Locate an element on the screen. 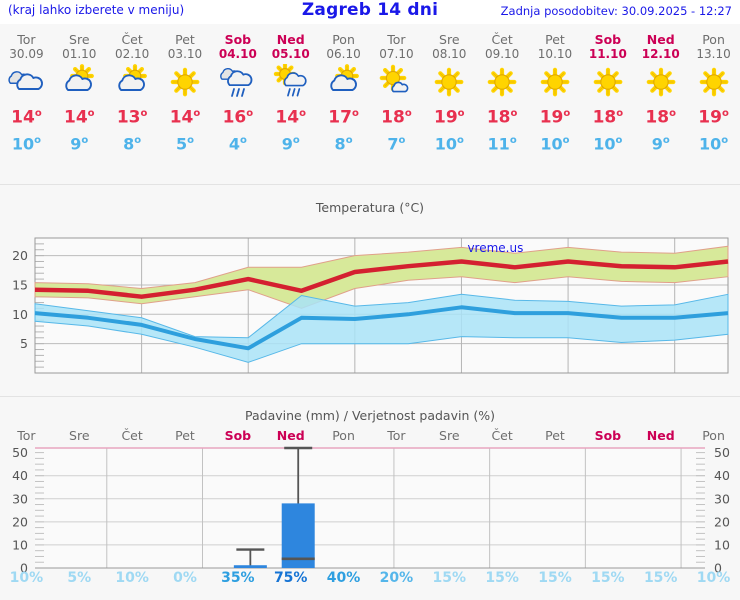 This screenshot has height=600, width=740. day-column: Pet 03.10 14o 5o is located at coordinates (185, 89).